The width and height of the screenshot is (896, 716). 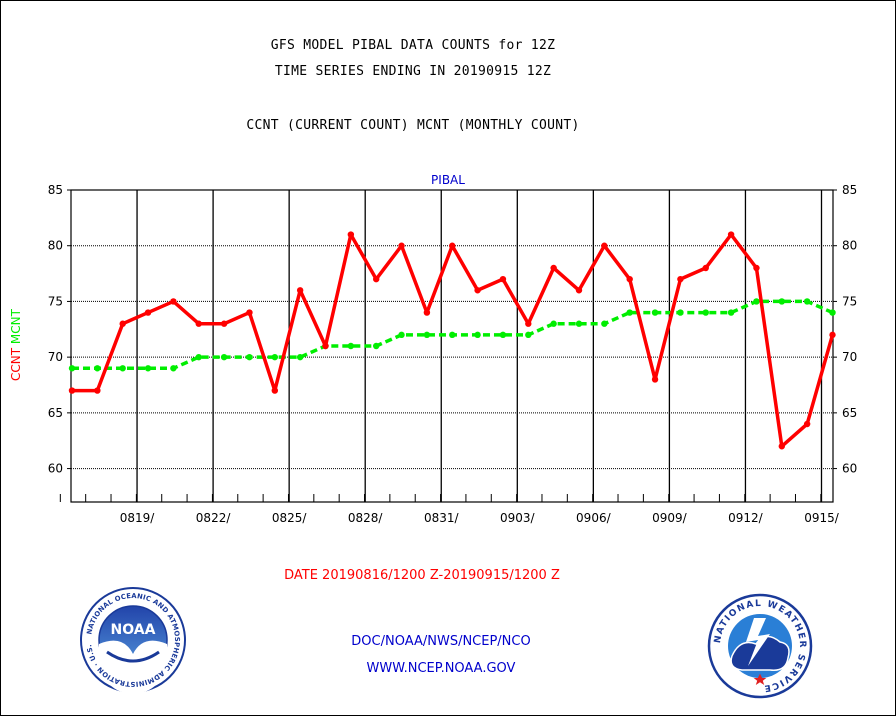 I want to click on xtick-label-0: 0819/, so click(x=138, y=518).